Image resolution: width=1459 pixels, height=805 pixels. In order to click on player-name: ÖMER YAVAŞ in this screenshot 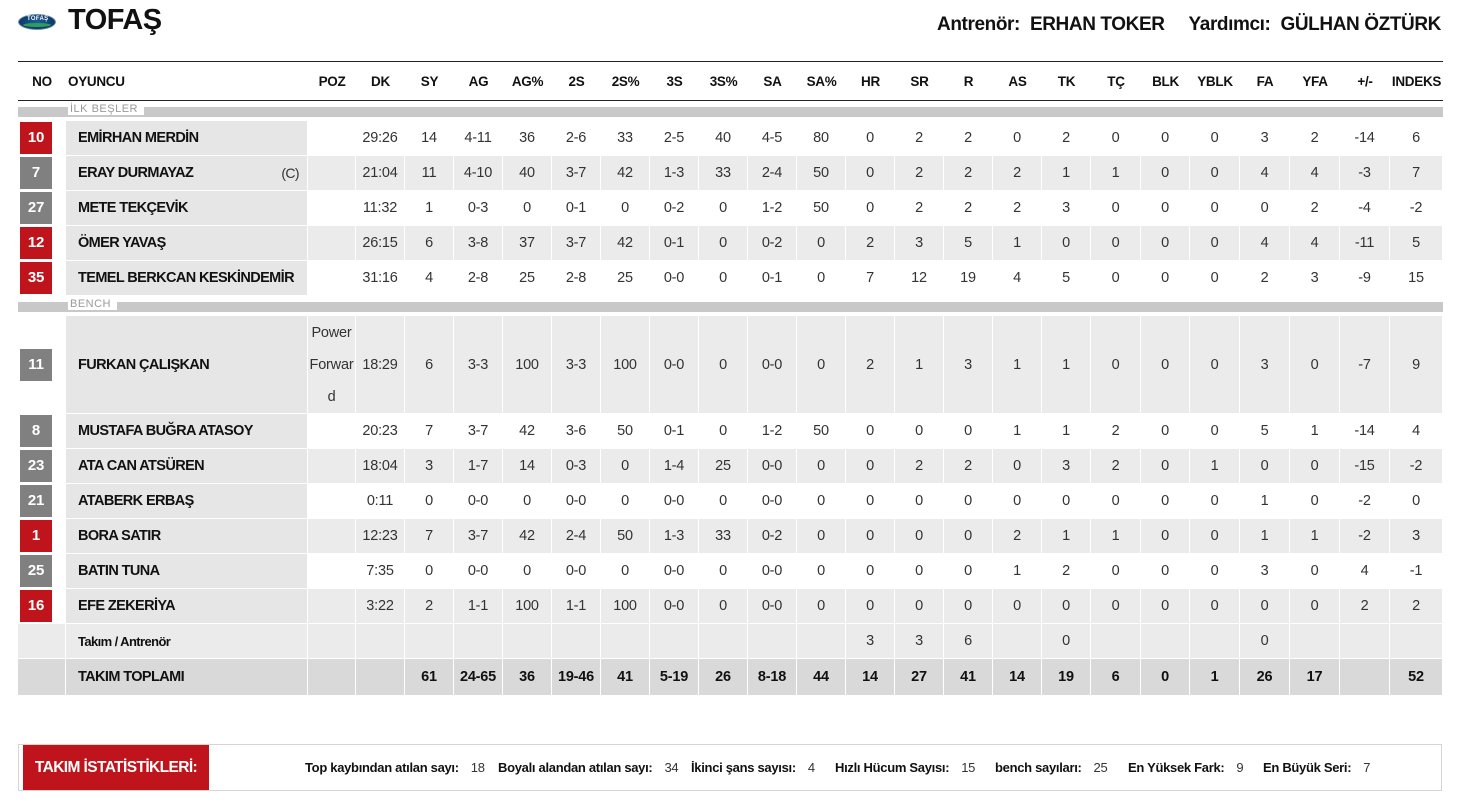, I will do `click(122, 243)`.